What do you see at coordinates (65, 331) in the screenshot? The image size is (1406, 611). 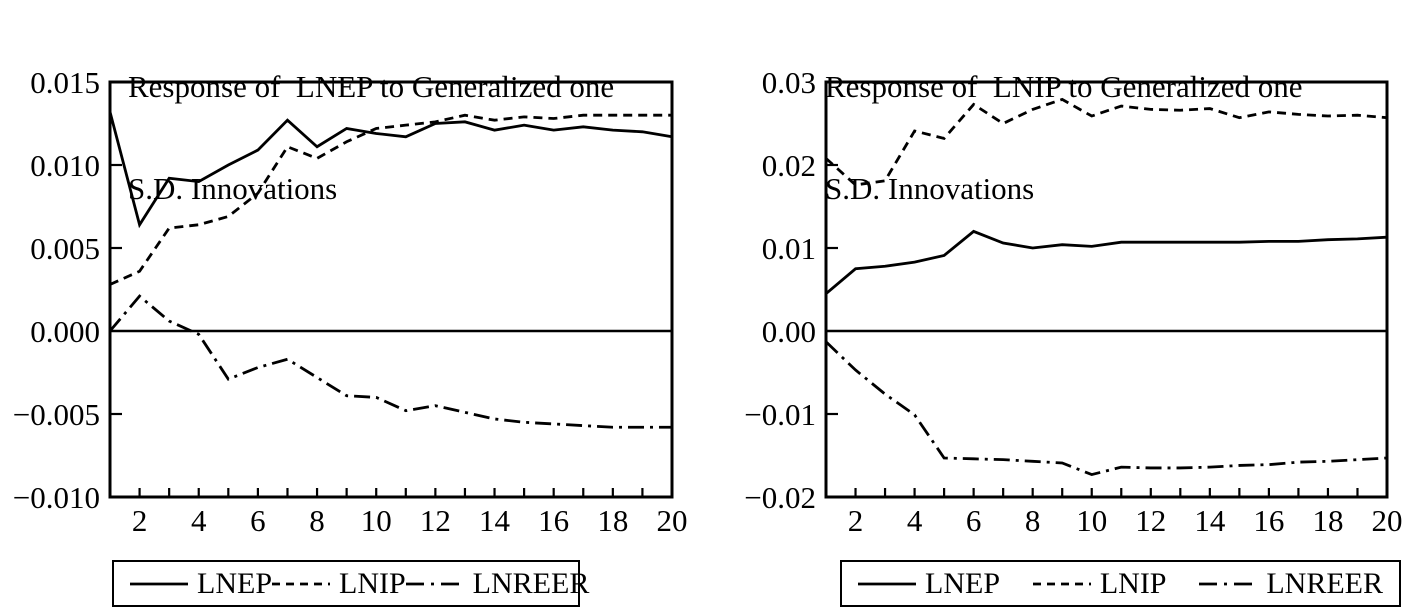 I see `y-axis-label: 0.000` at bounding box center [65, 331].